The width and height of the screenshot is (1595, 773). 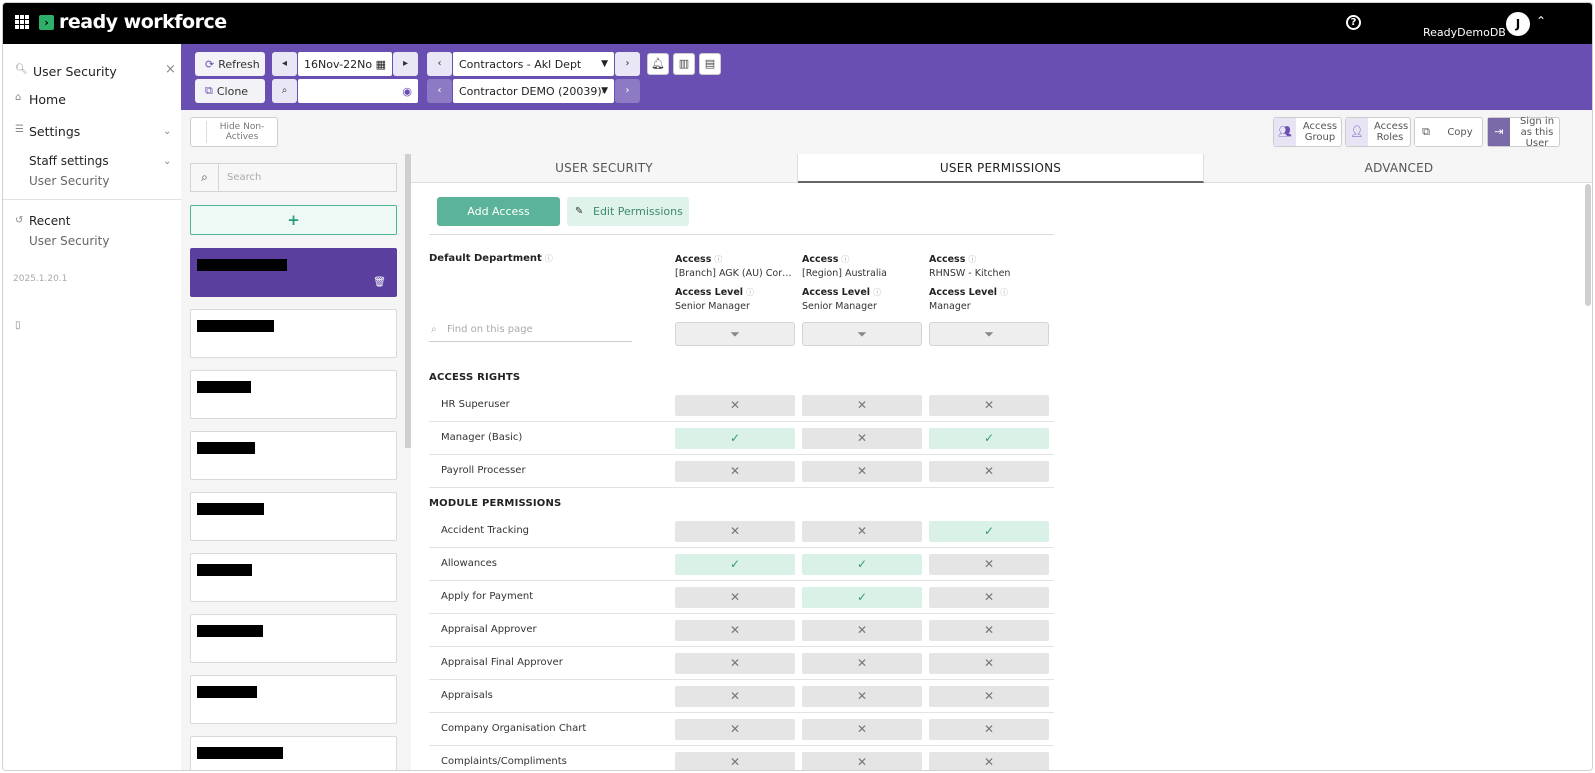 What do you see at coordinates (439, 91) in the screenshot?
I see `contractor-prev-button: ‹` at bounding box center [439, 91].